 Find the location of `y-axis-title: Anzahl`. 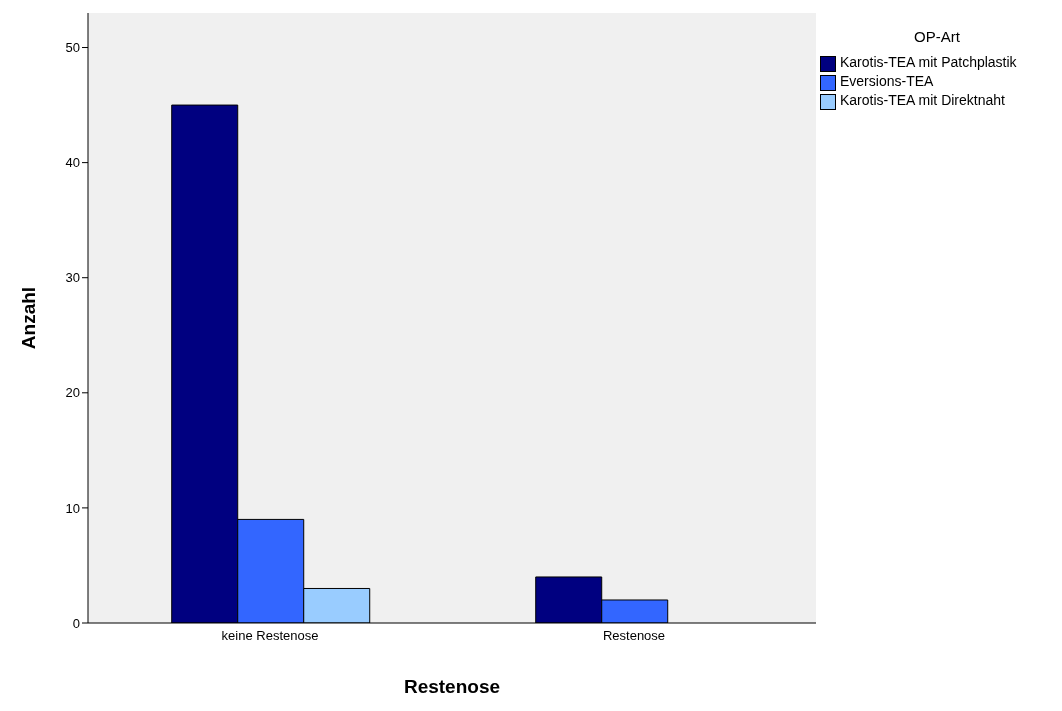

y-axis-title: Anzahl is located at coordinates (28, 318).